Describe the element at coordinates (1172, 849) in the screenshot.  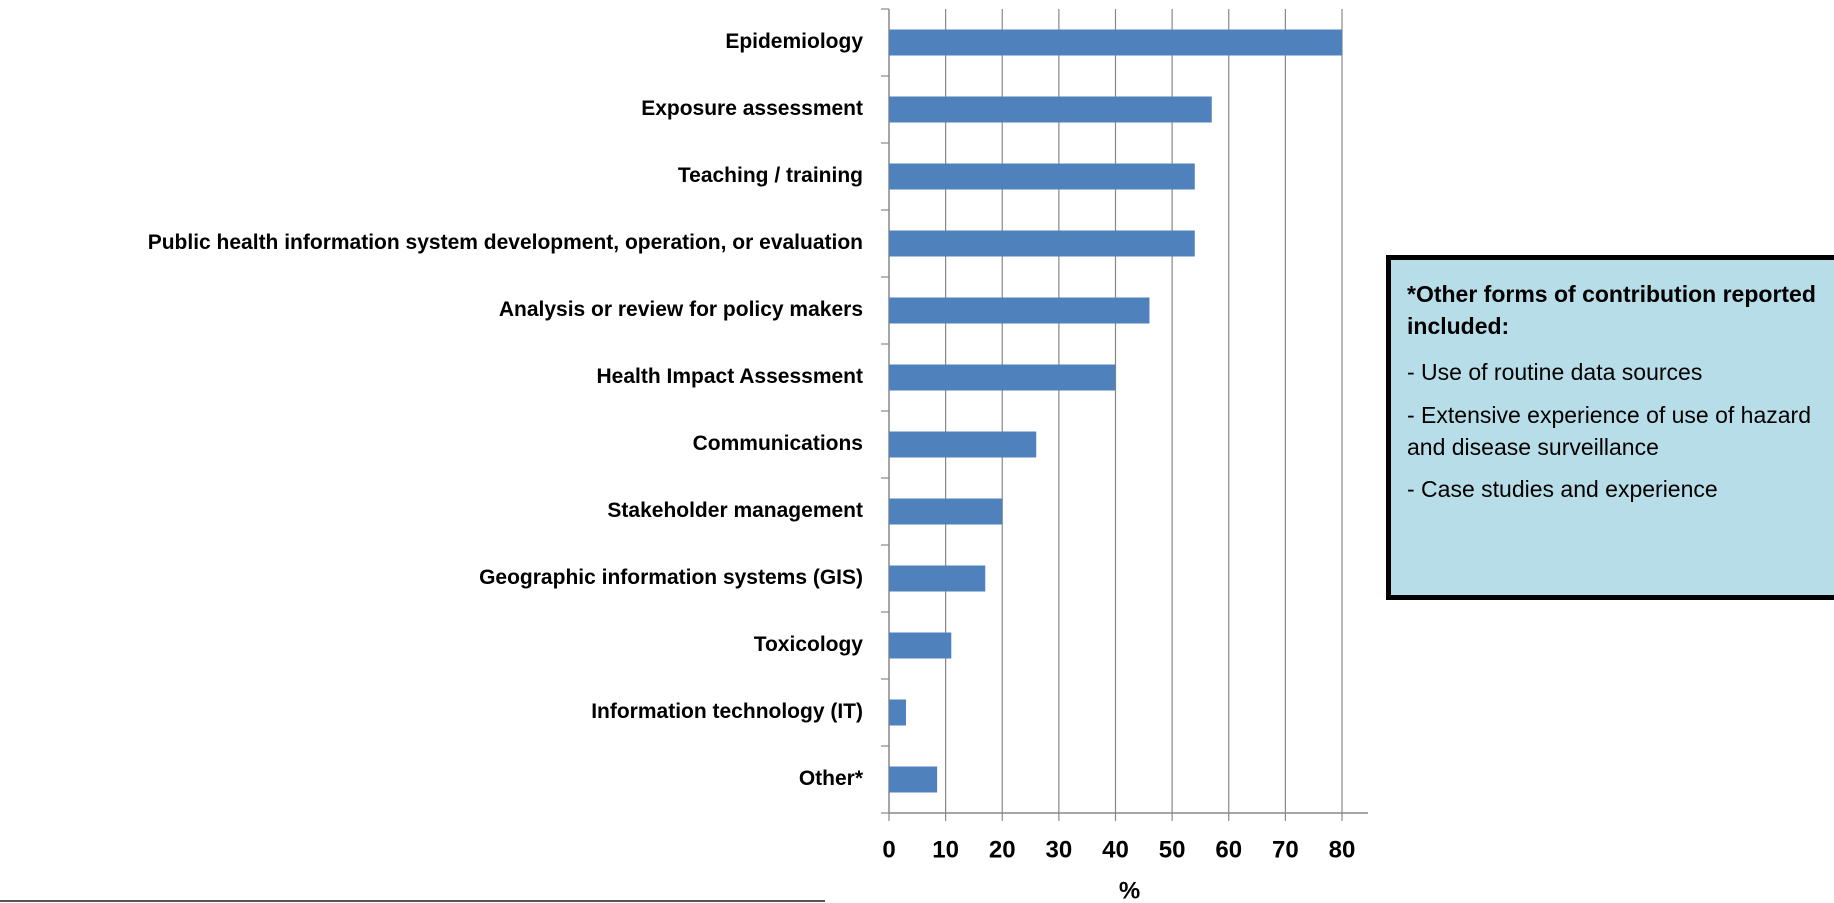
I see `x-tick-label: 50` at that location.